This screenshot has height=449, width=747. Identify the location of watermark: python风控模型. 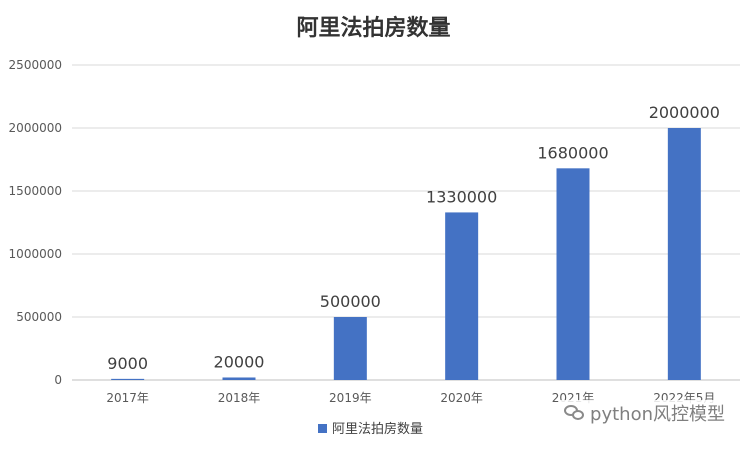
(644, 413).